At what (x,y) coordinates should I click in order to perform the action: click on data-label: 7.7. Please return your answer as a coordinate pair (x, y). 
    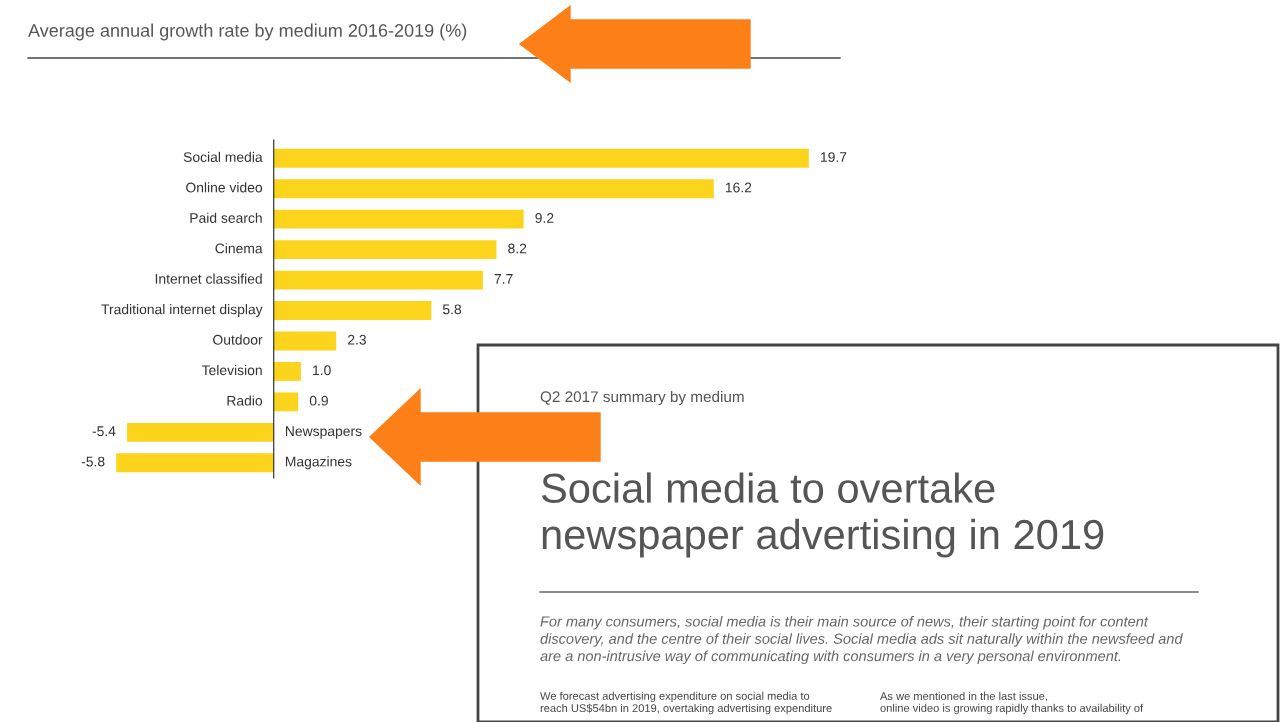
    Looking at the image, I should click on (503, 279).